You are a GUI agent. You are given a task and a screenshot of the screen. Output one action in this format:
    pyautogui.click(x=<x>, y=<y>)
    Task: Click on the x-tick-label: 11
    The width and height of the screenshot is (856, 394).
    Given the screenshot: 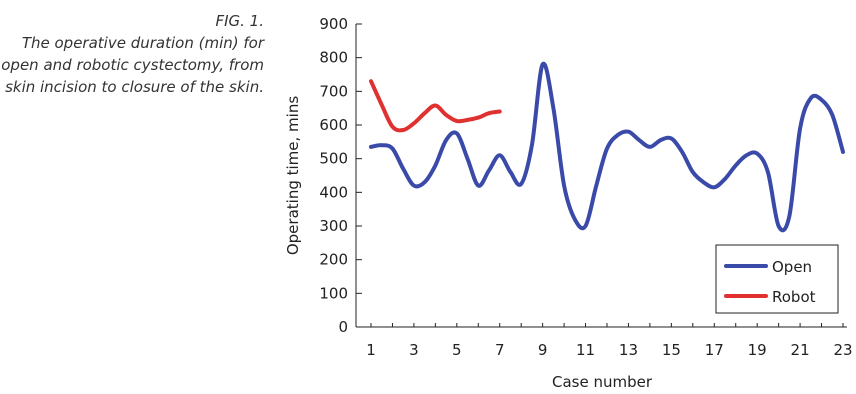 What is the action you would take?
    pyautogui.click(x=585, y=350)
    